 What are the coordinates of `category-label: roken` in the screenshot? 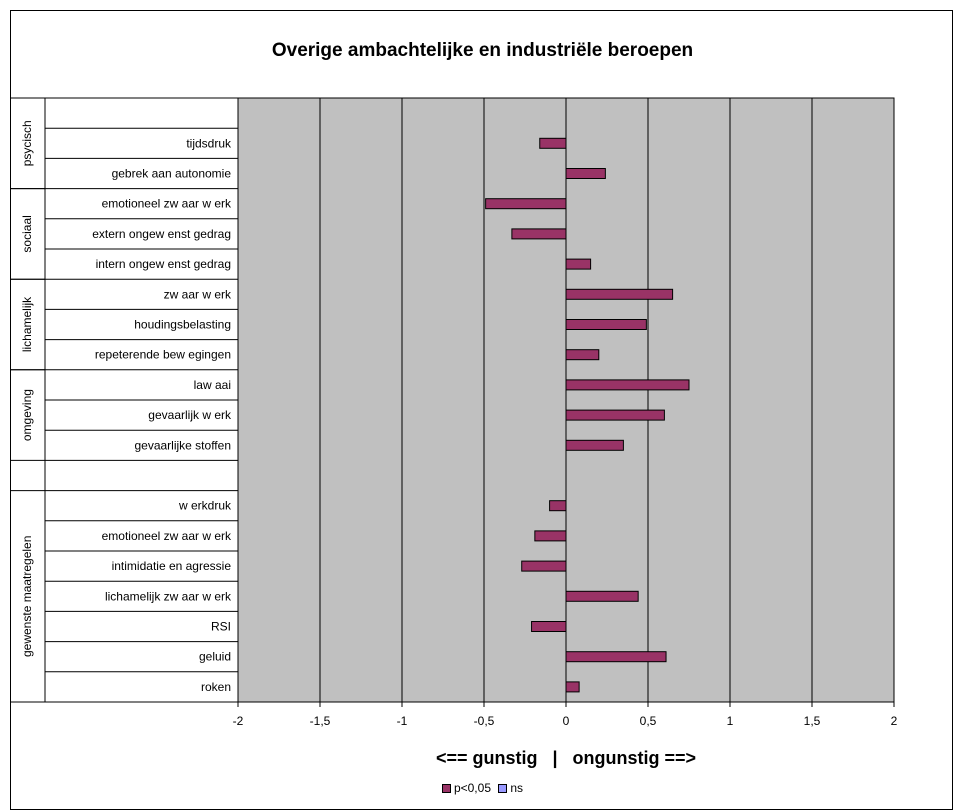 It's located at (216, 687).